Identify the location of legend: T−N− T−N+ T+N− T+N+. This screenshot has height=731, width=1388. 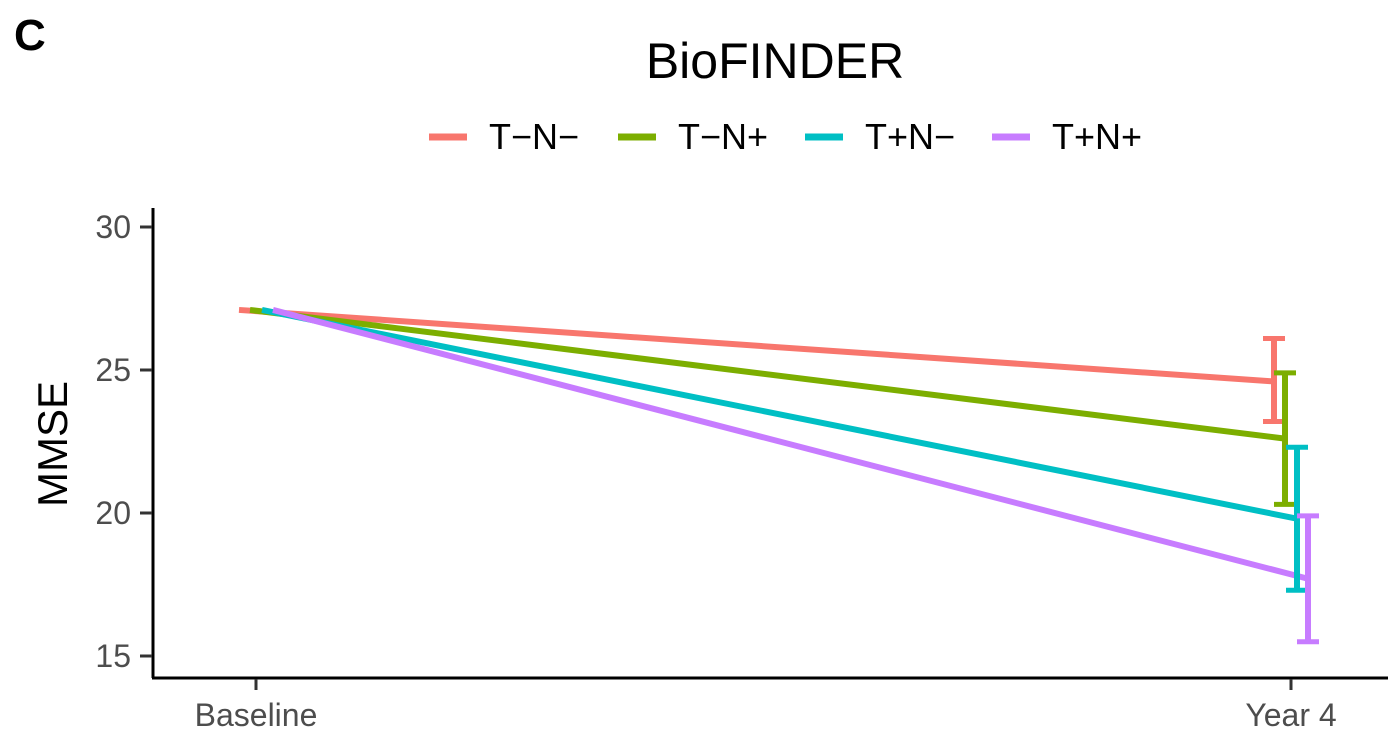
(785, 136).